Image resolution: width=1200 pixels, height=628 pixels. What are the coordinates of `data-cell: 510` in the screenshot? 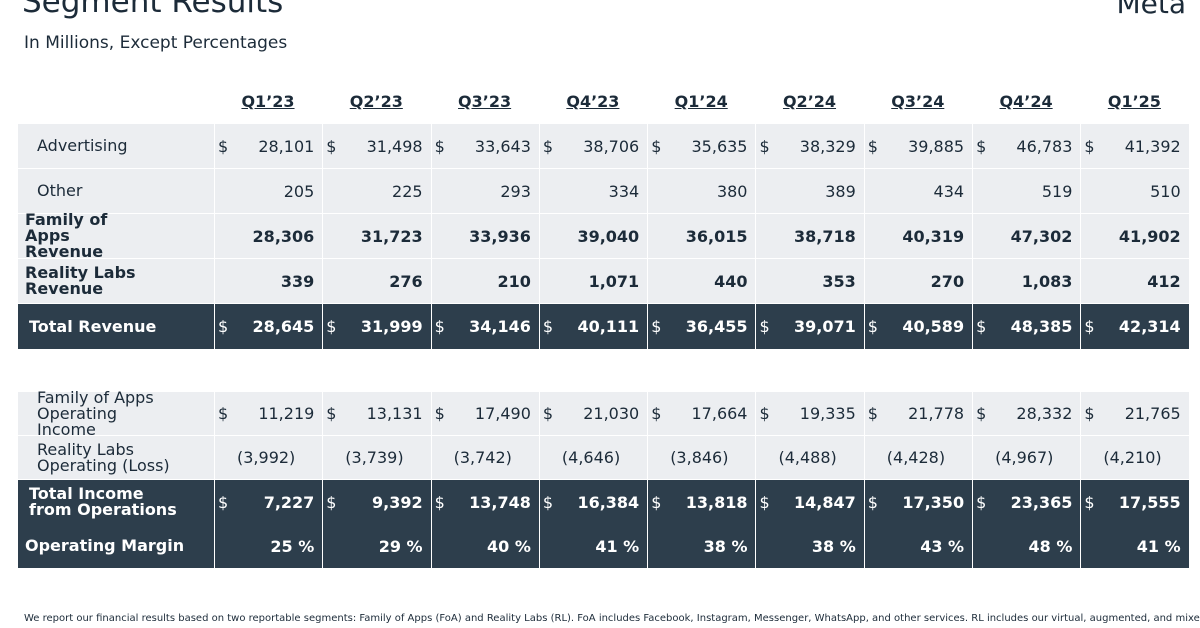 It's located at (1135, 191).